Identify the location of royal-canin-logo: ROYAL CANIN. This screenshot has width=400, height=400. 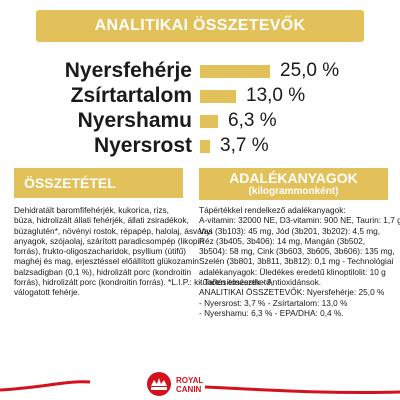
(200, 384).